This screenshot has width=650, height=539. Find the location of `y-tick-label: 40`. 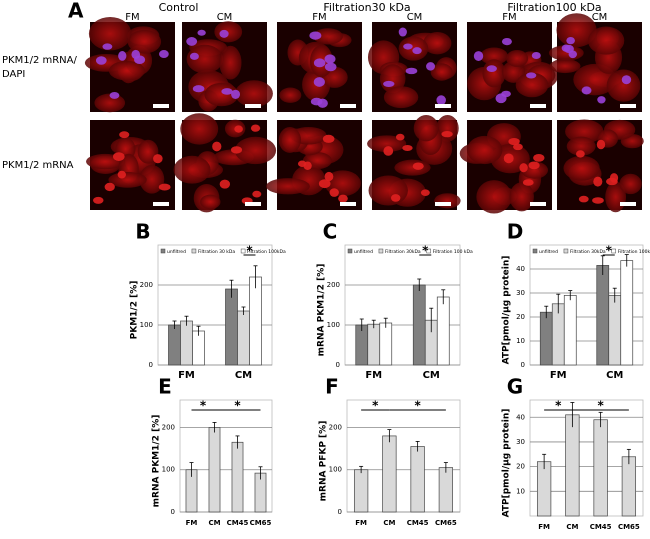

y-tick-label: 40 is located at coordinates (520, 269).